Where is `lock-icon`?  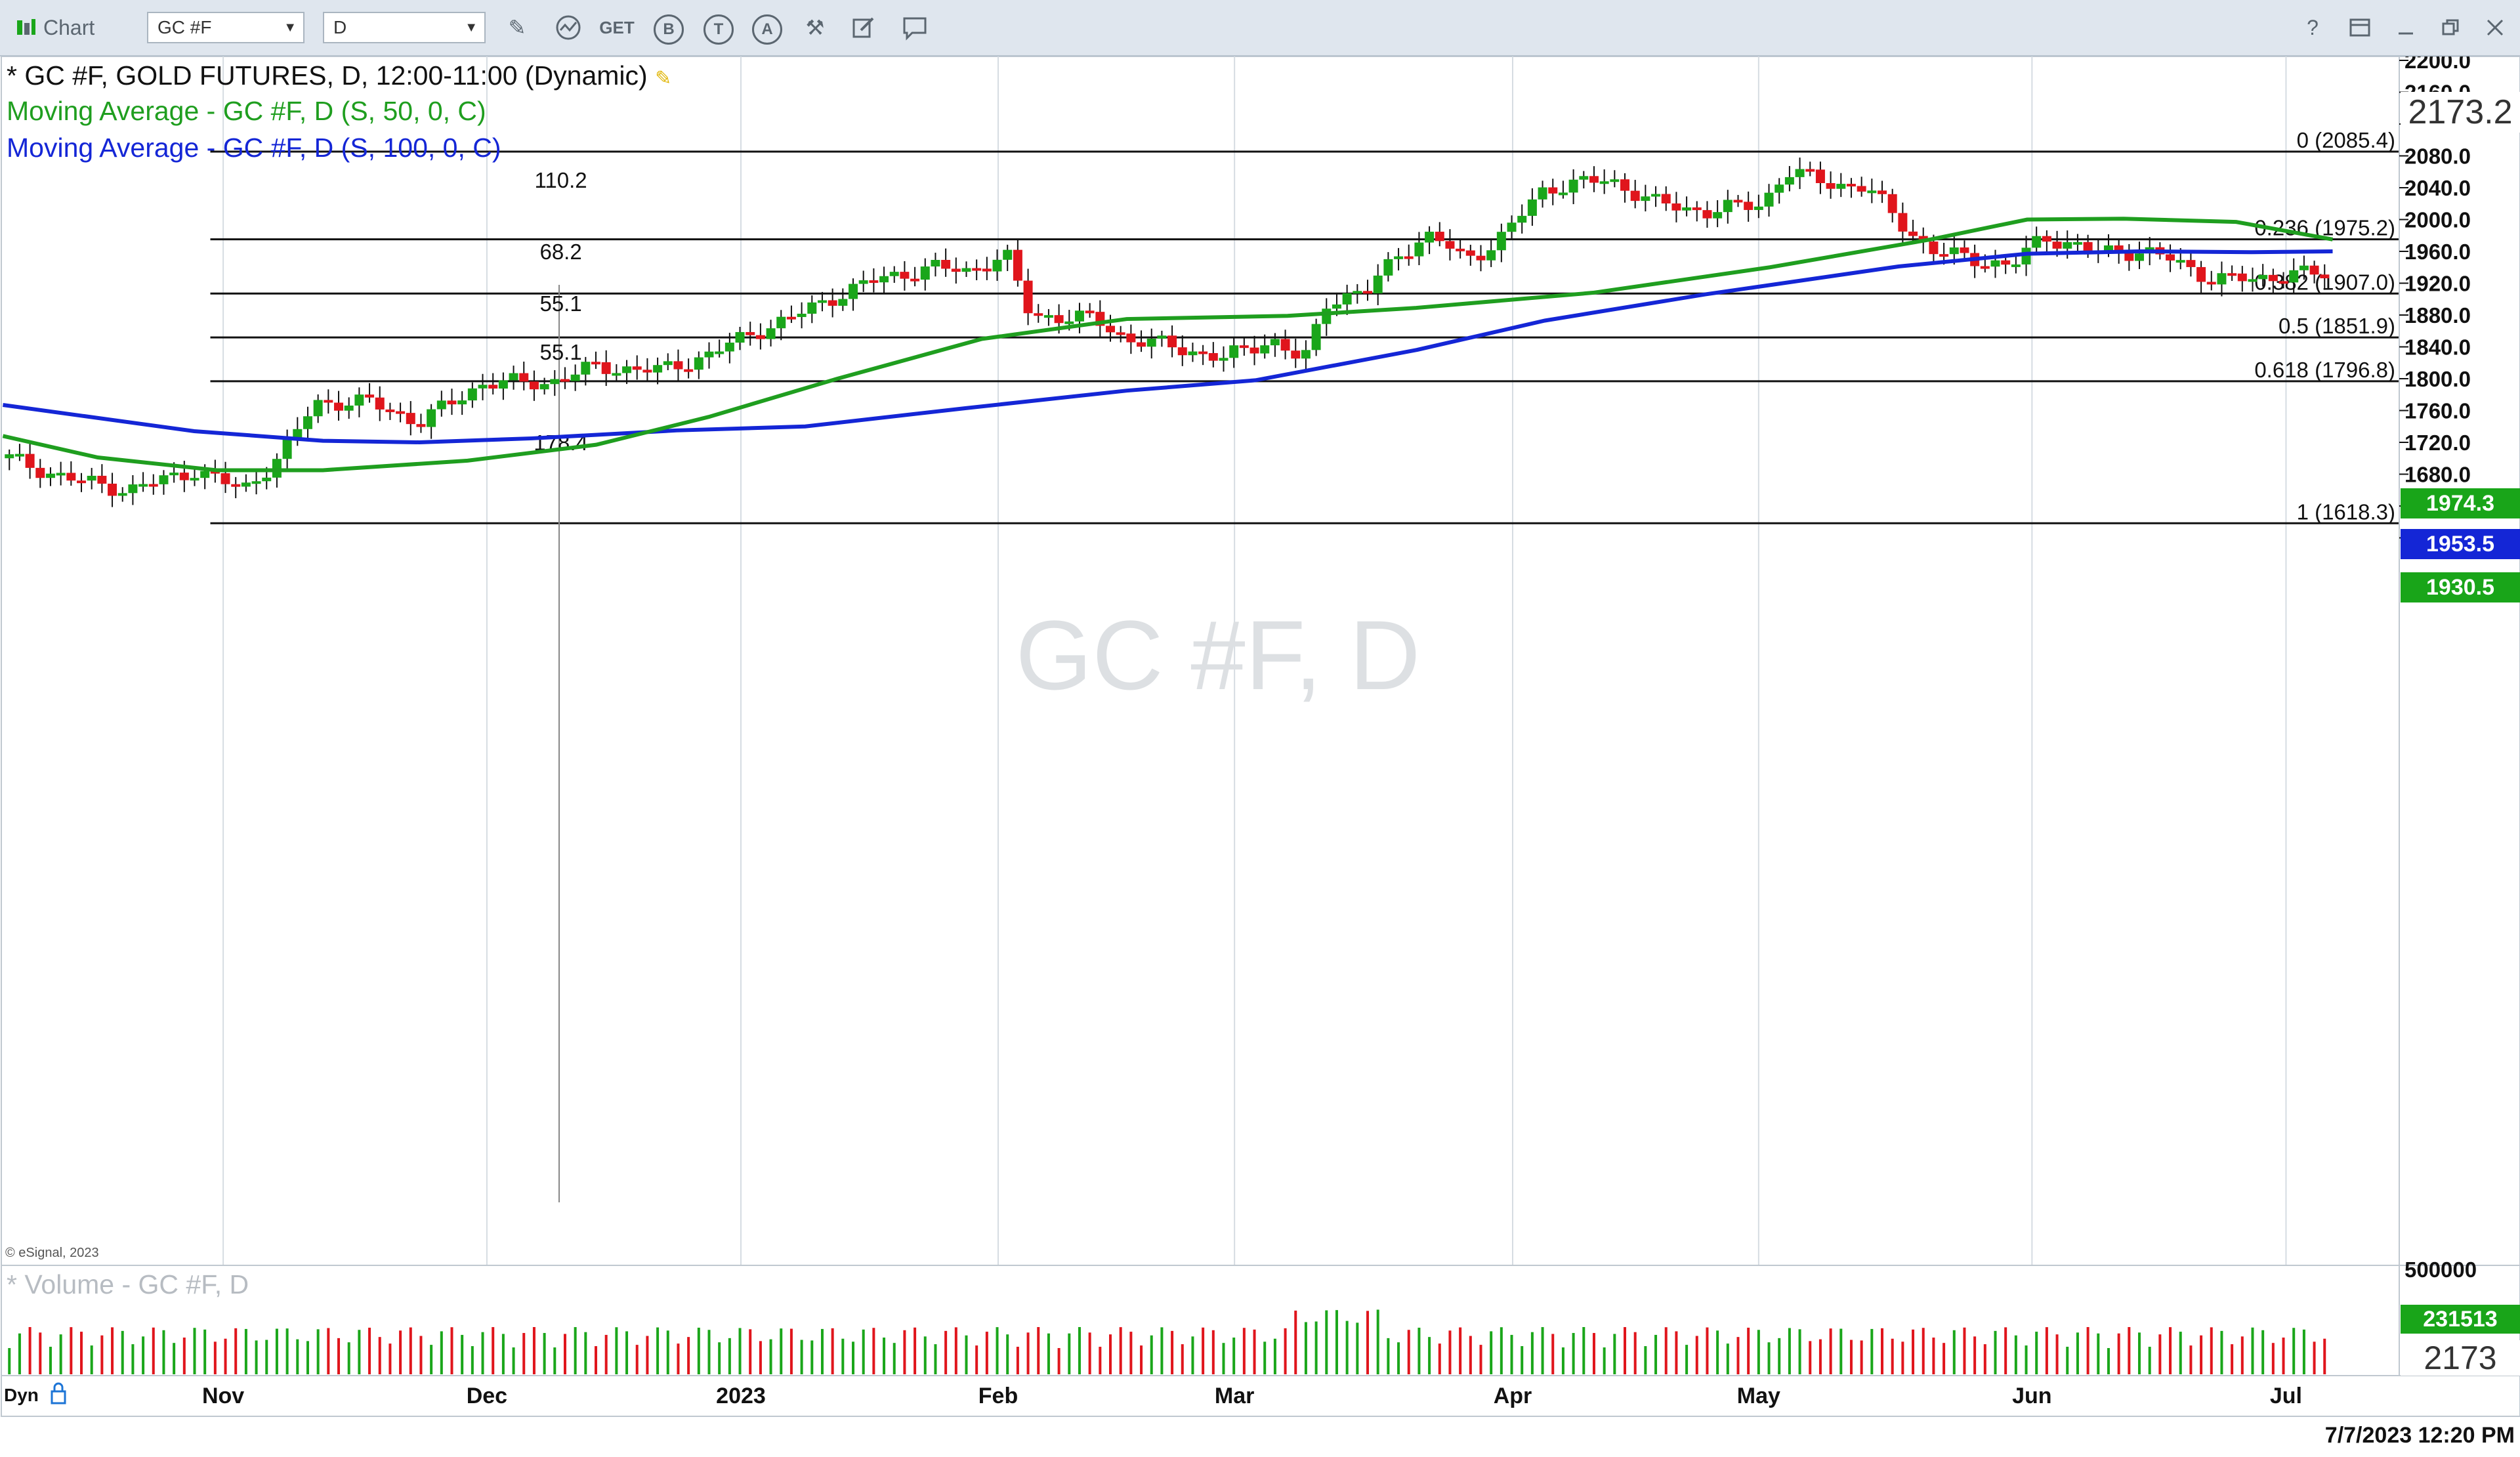 lock-icon is located at coordinates (58, 1393).